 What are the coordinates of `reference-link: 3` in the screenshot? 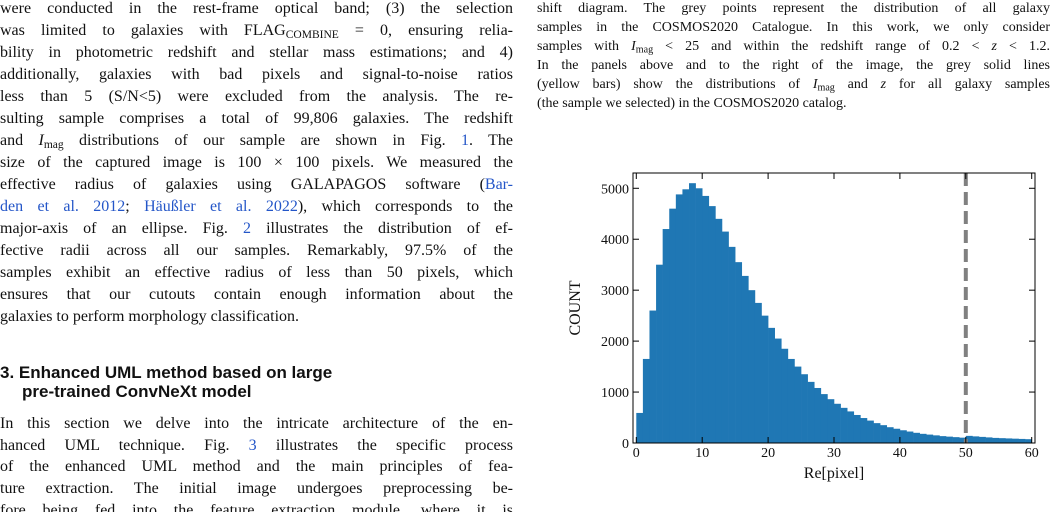 It's located at (252, 445).